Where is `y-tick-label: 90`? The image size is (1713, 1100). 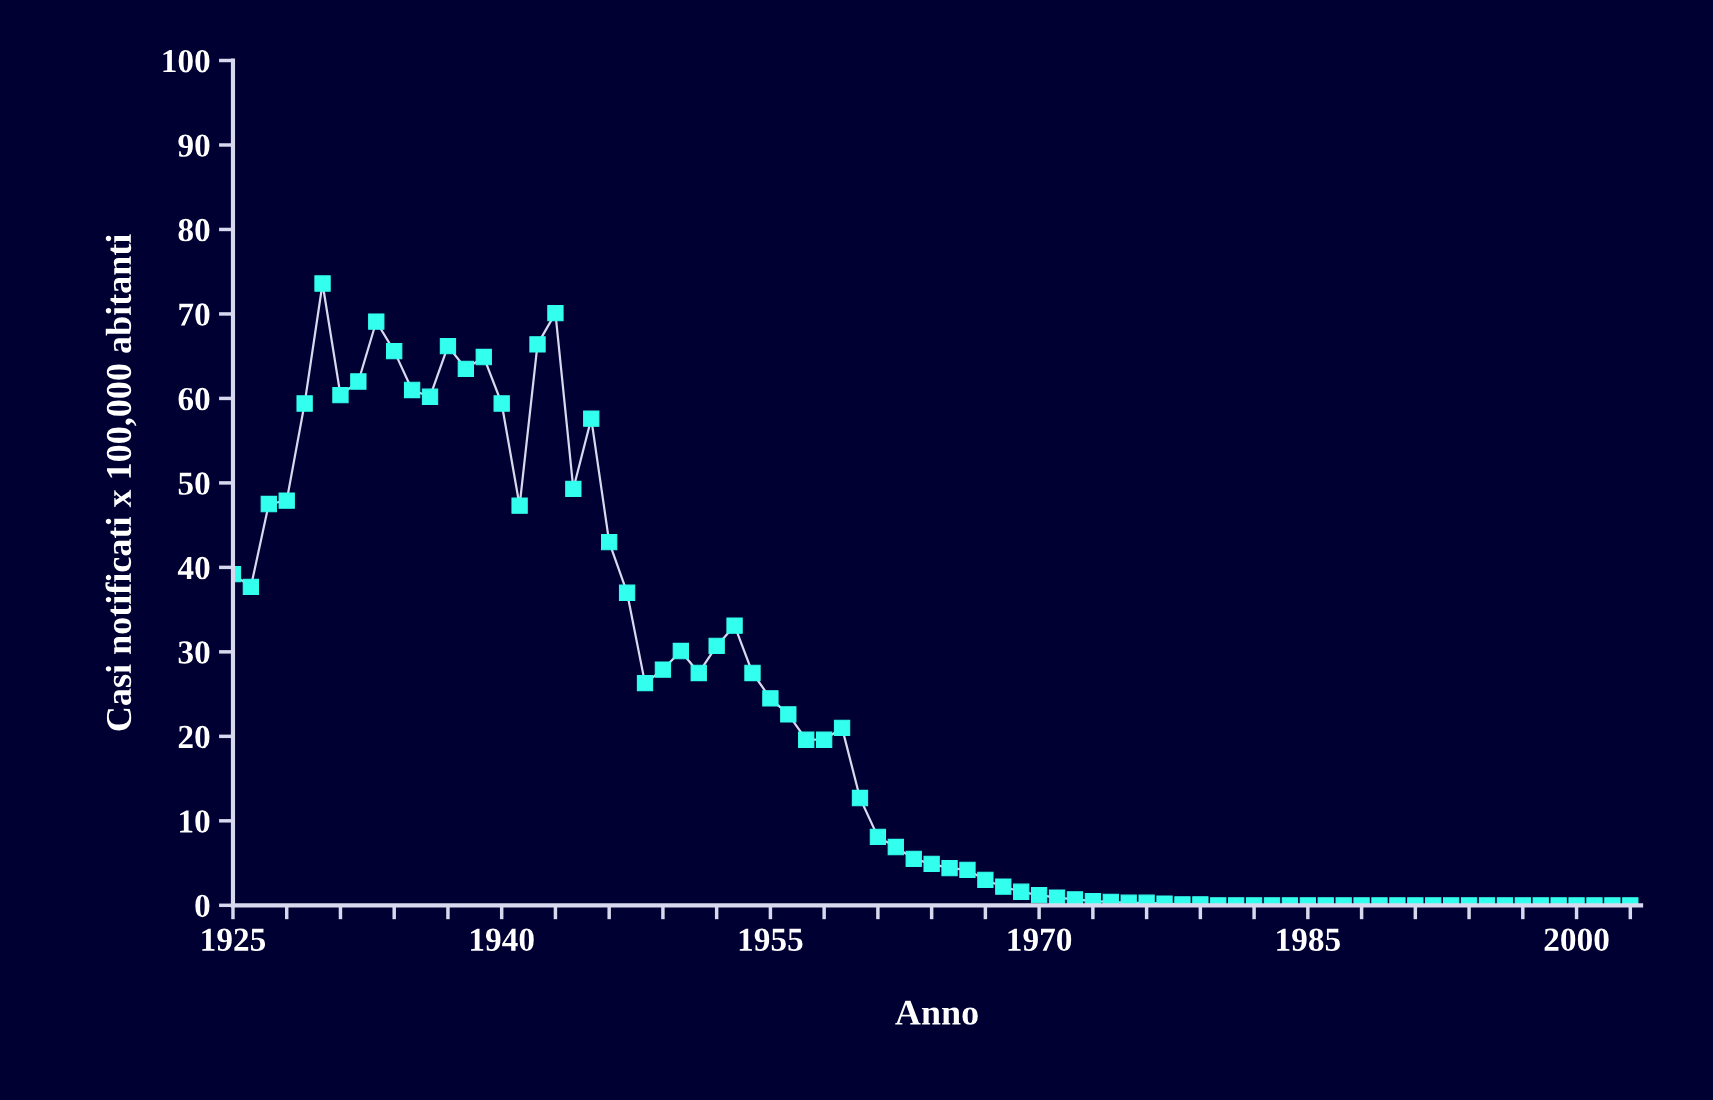
y-tick-label: 90 is located at coordinates (194, 145).